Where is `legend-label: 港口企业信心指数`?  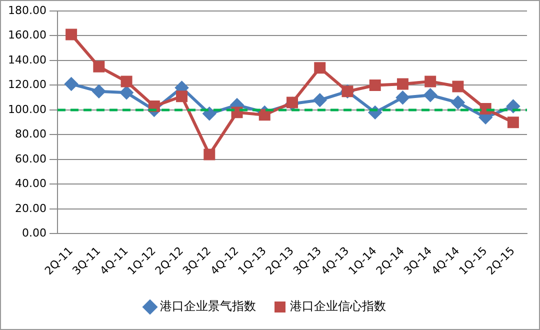 legend-label: 港口企业信心指数 is located at coordinates (338, 306).